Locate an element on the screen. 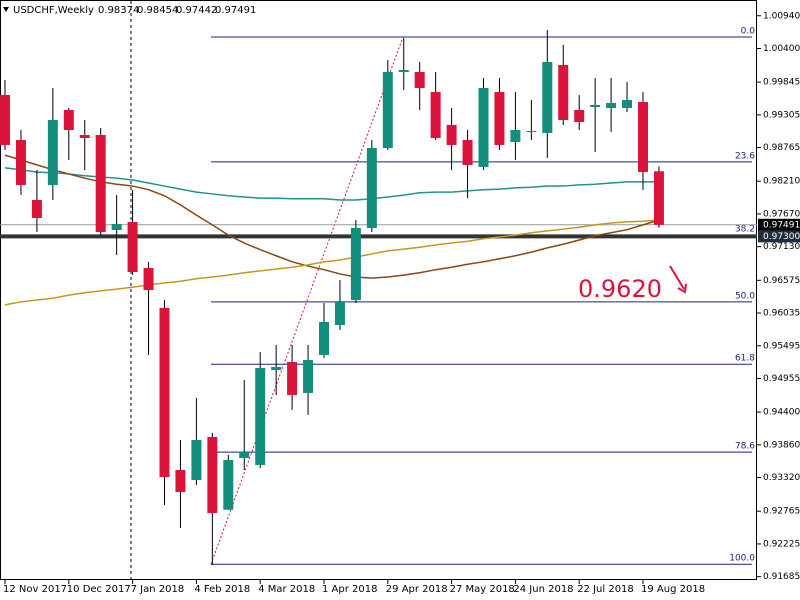 This screenshot has height=600, width=800. y-tick-label: 0.92765 is located at coordinates (781, 512).